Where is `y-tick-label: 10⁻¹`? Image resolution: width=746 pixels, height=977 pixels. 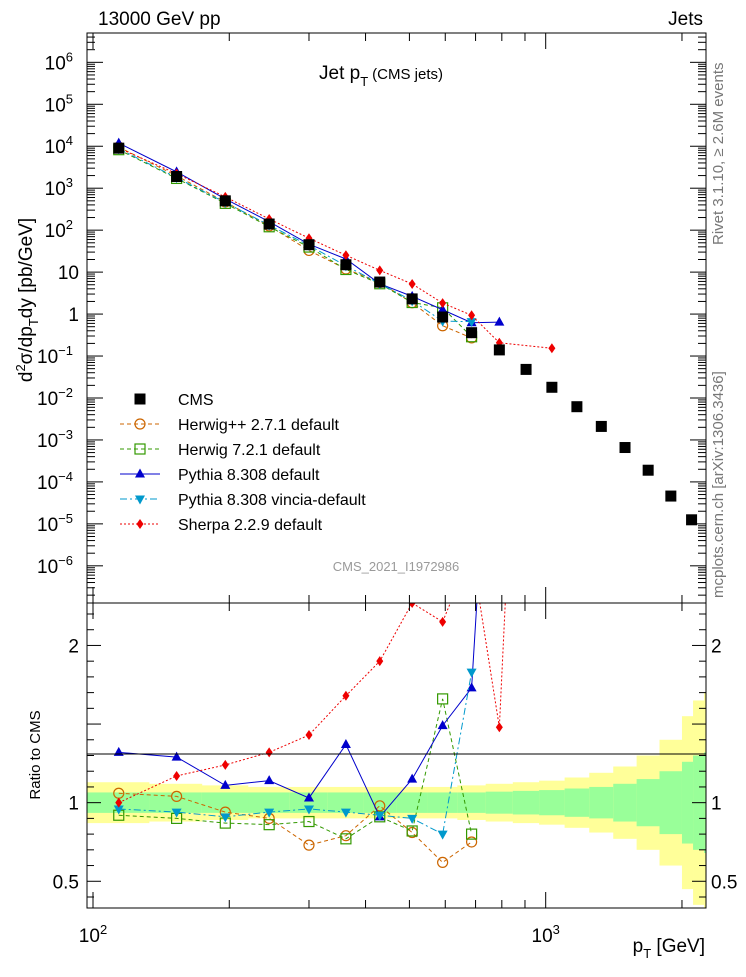 y-tick-label: 10⁻¹ is located at coordinates (55, 355).